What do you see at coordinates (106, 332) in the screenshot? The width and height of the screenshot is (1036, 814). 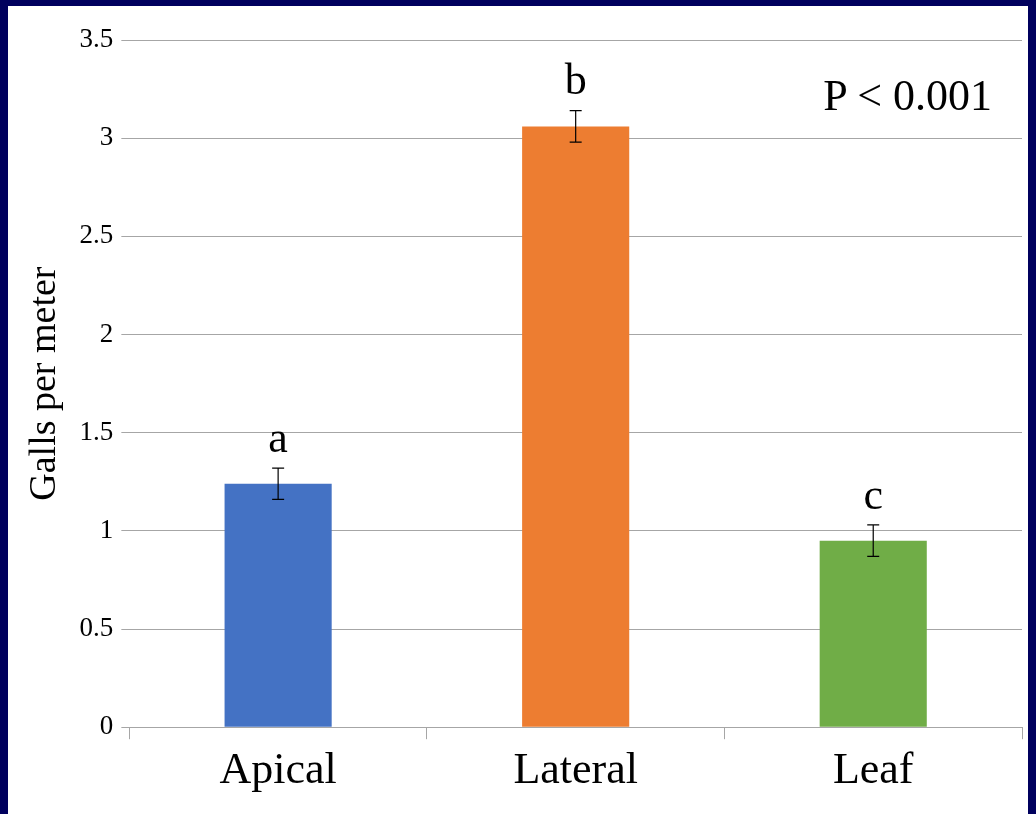 I see `y-tick-label: 2` at bounding box center [106, 332].